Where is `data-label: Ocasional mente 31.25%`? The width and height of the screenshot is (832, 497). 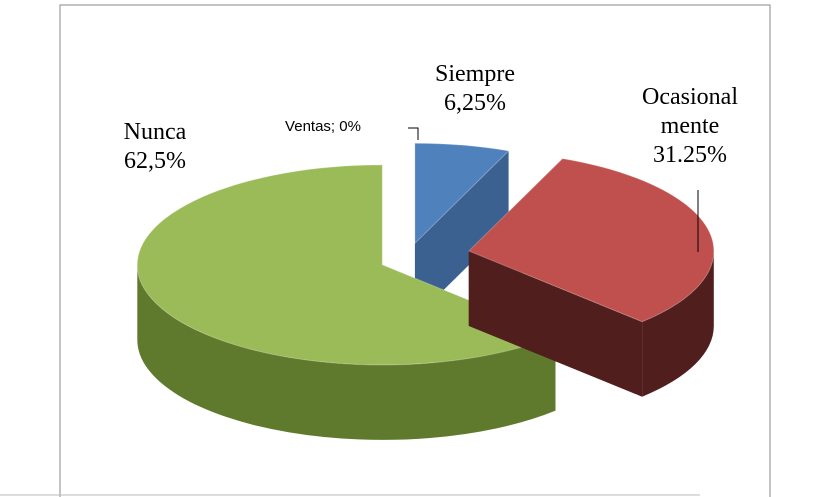 data-label: Ocasional mente 31.25% is located at coordinates (690, 126).